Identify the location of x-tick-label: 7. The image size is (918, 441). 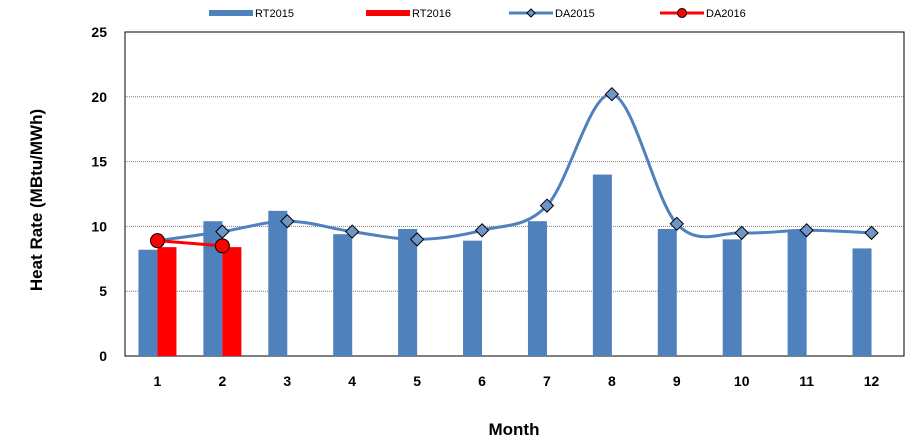
(547, 381).